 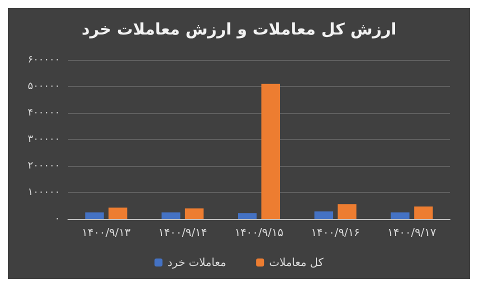 I want to click on x-tick-label: ۱۴۰۰/۹/۱۶, so click(x=335, y=232).